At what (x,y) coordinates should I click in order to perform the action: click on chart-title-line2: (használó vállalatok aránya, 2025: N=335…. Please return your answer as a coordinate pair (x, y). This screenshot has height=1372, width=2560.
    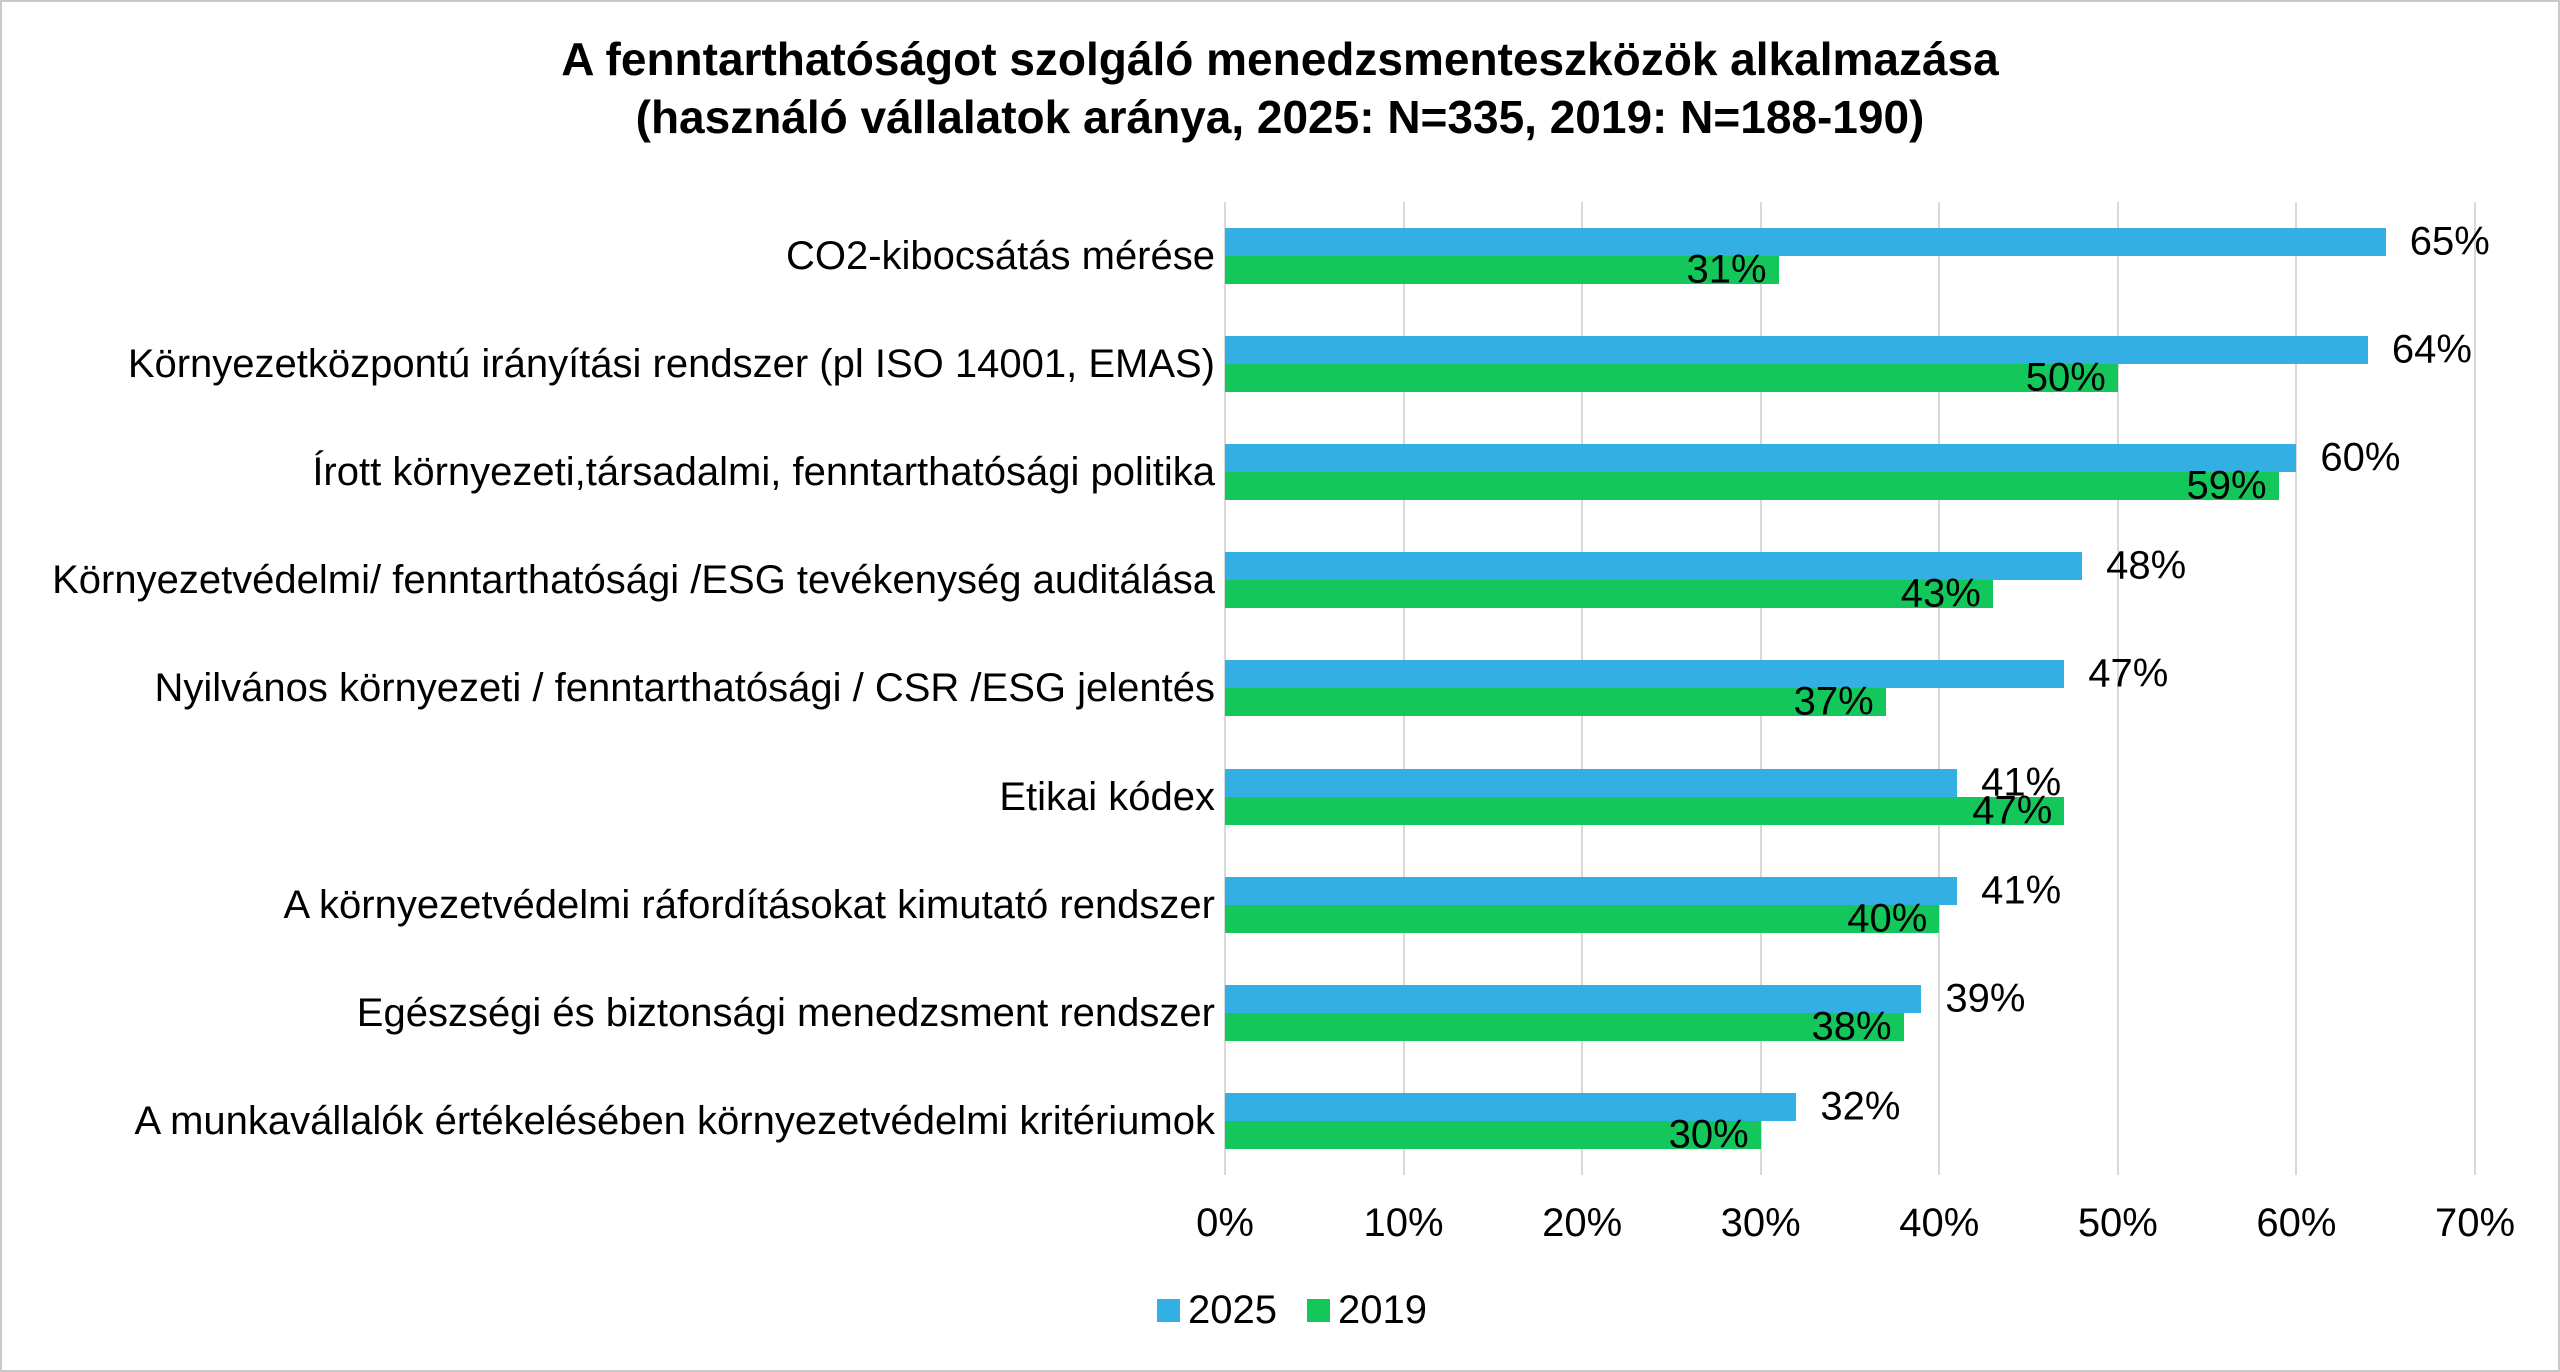
    Looking at the image, I should click on (1280, 117).